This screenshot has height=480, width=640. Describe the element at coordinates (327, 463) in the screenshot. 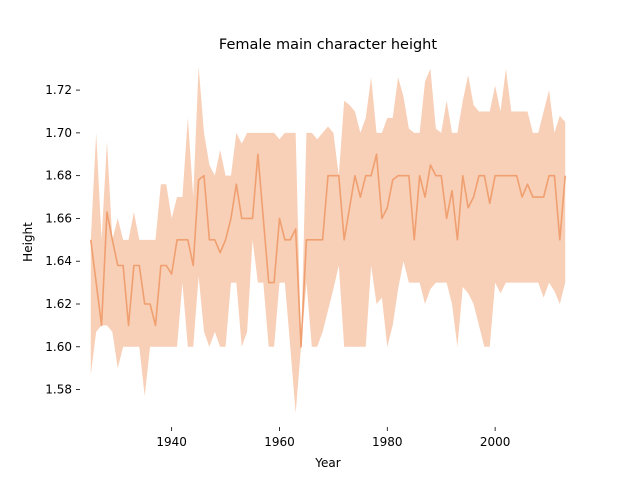

I see `x-axis-label: Year` at that location.